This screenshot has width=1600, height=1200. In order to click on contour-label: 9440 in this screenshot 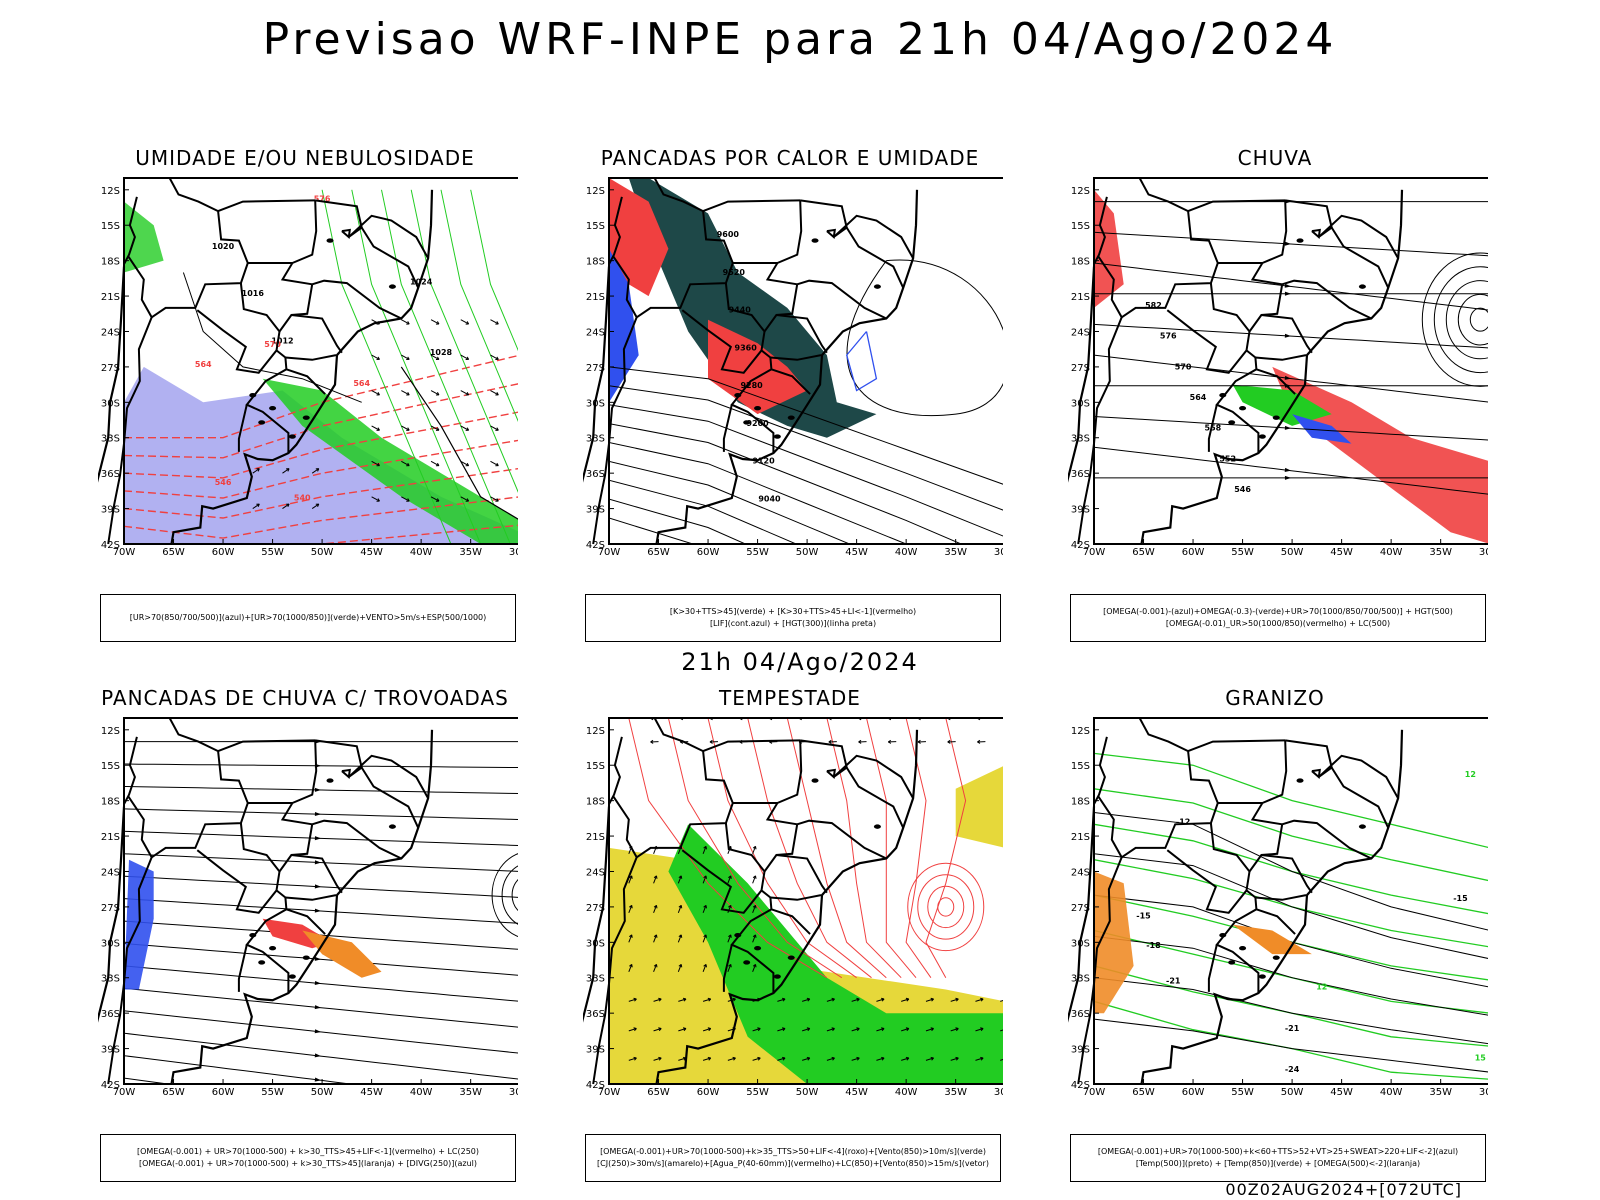, I will do `click(740, 310)`.